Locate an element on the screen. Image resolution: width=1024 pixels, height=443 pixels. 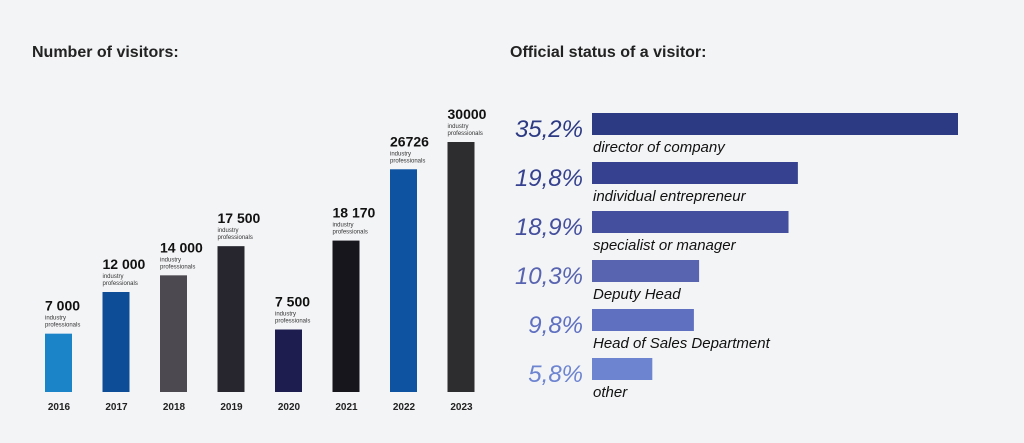
value-label-2016: 7 000 is located at coordinates (62, 306).